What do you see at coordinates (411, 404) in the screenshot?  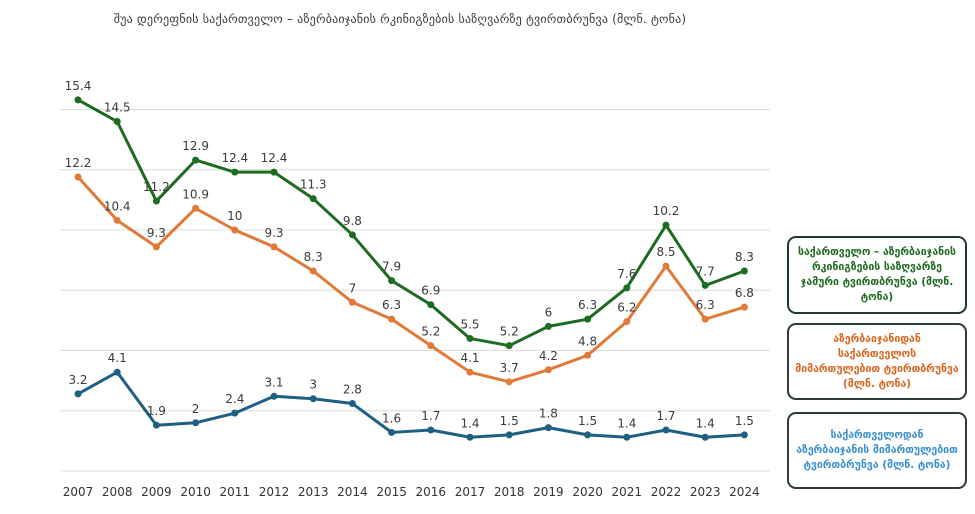 I see `series-line` at bounding box center [411, 404].